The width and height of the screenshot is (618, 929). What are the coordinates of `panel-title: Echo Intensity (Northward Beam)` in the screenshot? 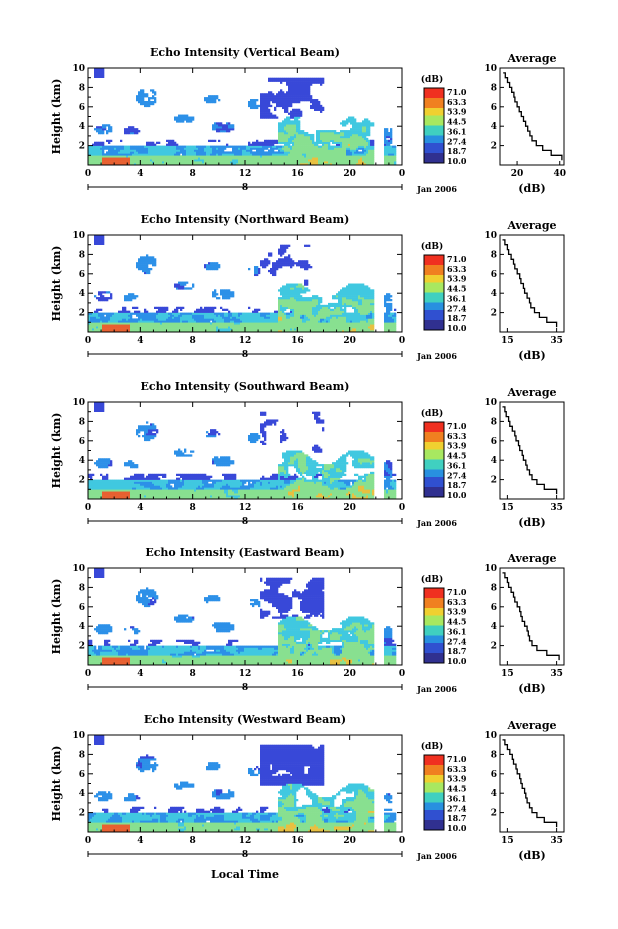 It's located at (245, 219).